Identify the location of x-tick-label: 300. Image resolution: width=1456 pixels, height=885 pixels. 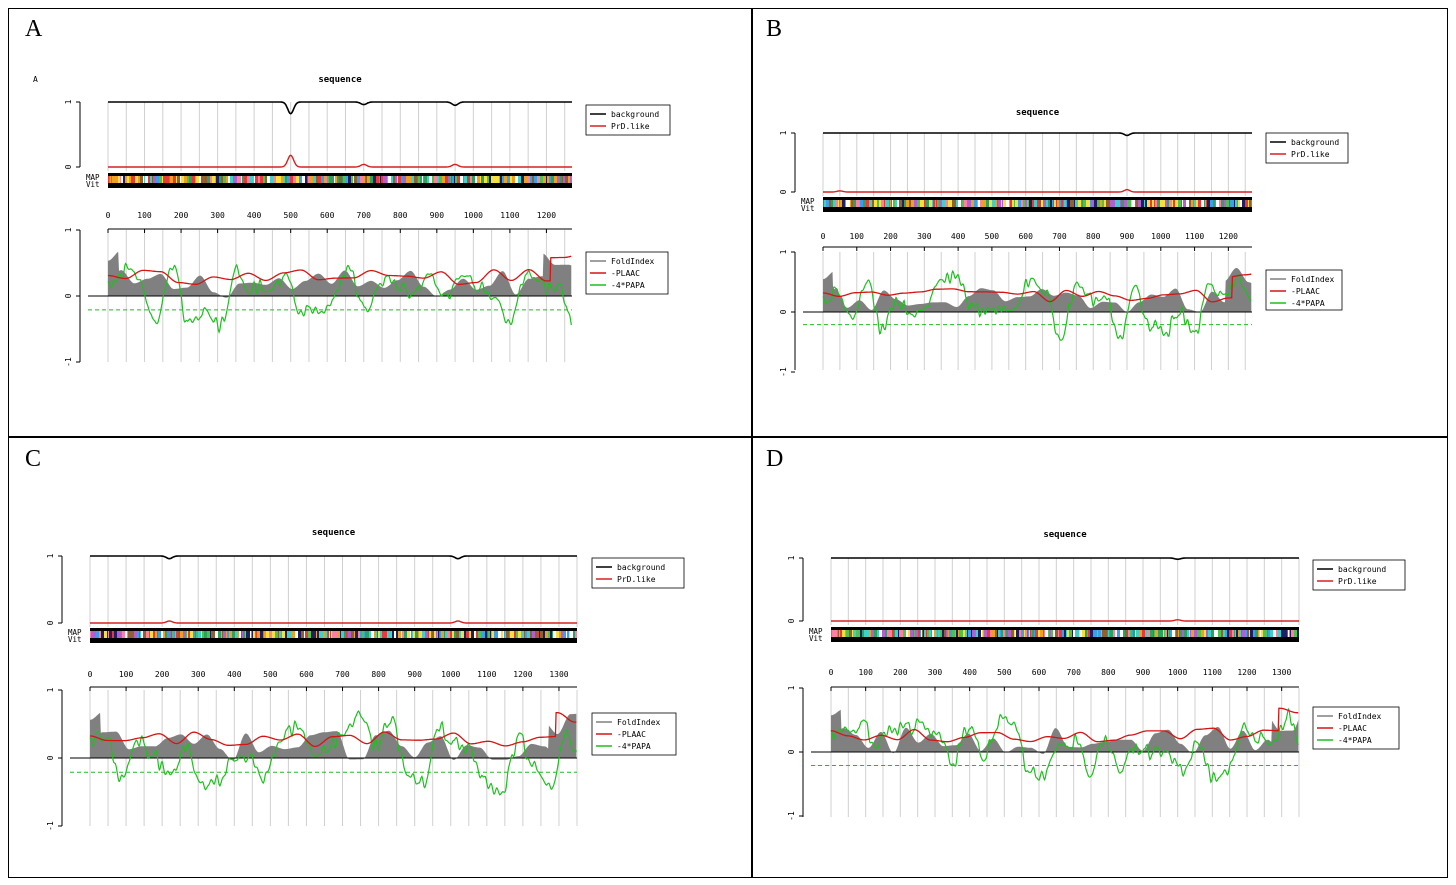
(924, 236).